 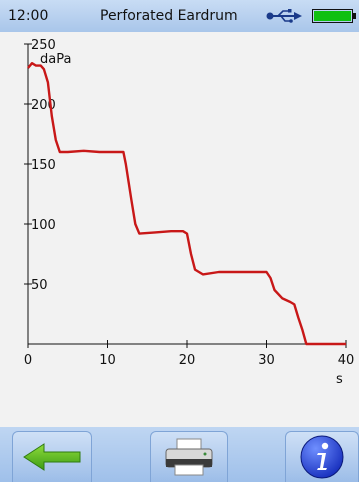 I want to click on x-tick-label: 30, so click(x=266, y=360).